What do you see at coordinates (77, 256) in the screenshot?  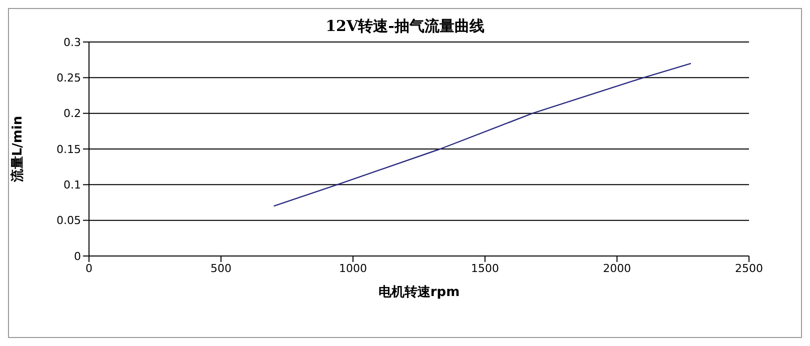 I see `y-tick-label: 0` at bounding box center [77, 256].